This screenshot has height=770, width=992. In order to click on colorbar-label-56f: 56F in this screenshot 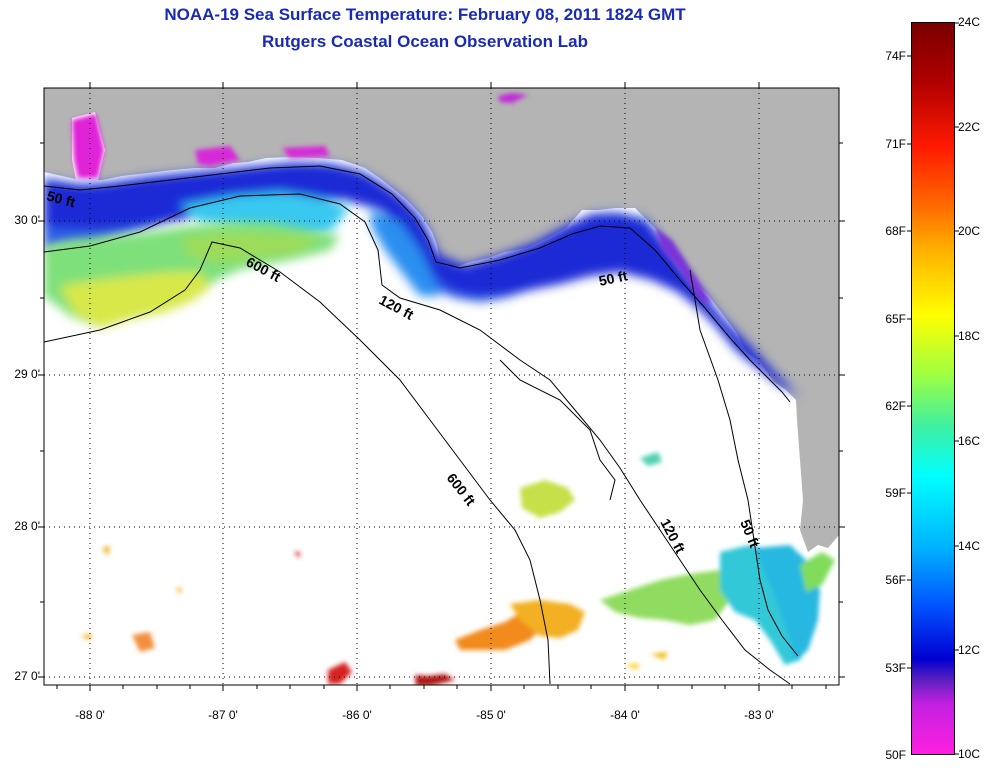, I will do `click(895, 580)`.